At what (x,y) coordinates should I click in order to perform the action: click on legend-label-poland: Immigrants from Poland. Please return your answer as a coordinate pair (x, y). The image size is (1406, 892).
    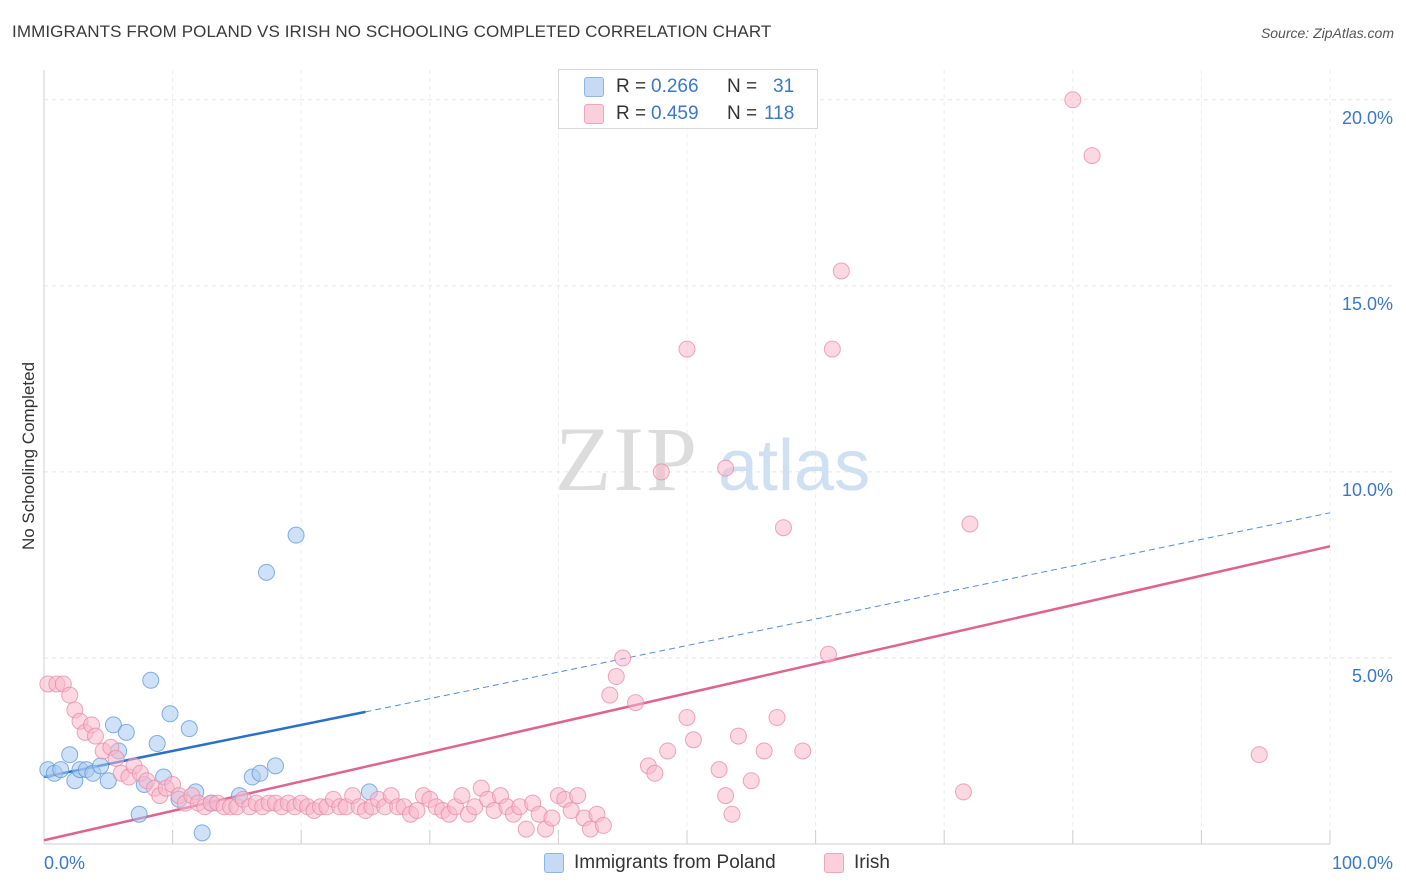
    Looking at the image, I should click on (675, 862).